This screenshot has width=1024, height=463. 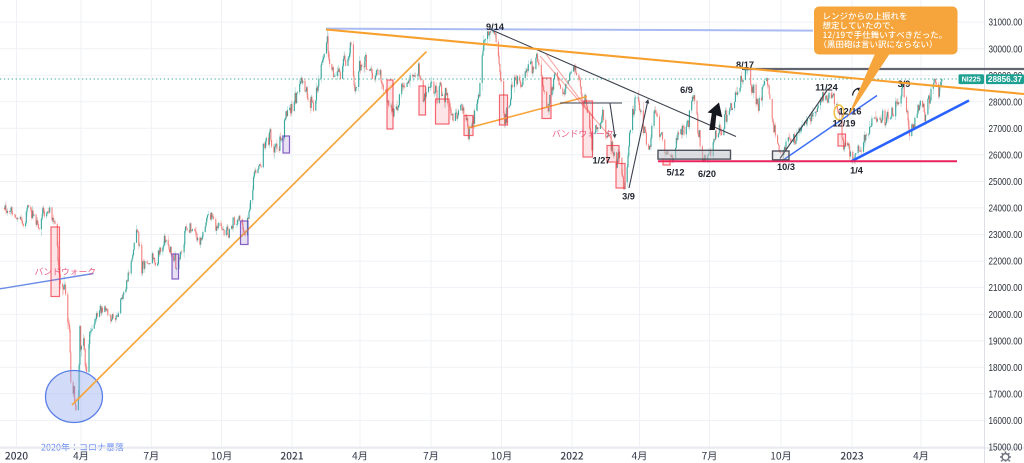 I want to click on svg-text: NI225, so click(x=971, y=79).